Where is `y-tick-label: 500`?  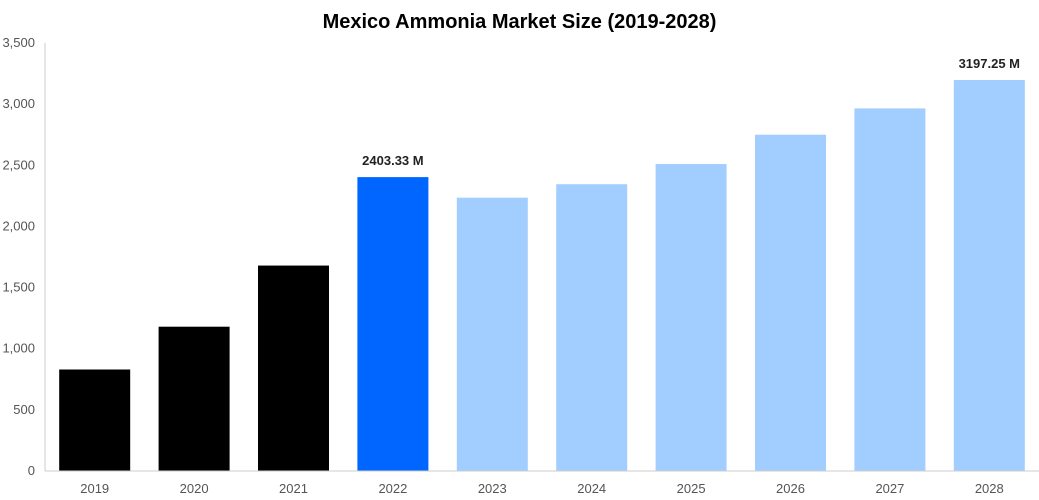
y-tick-label: 500 is located at coordinates (24, 409).